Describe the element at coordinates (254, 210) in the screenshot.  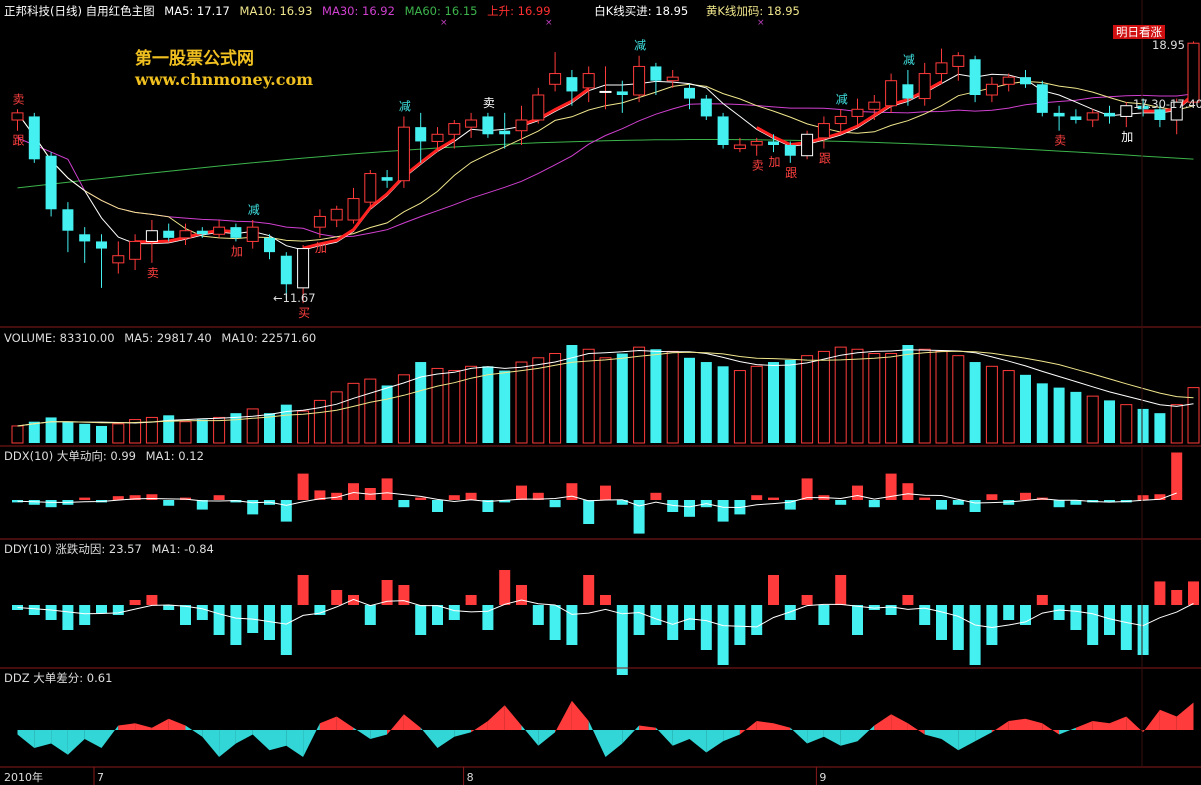
I see `signal-label: 减` at that location.